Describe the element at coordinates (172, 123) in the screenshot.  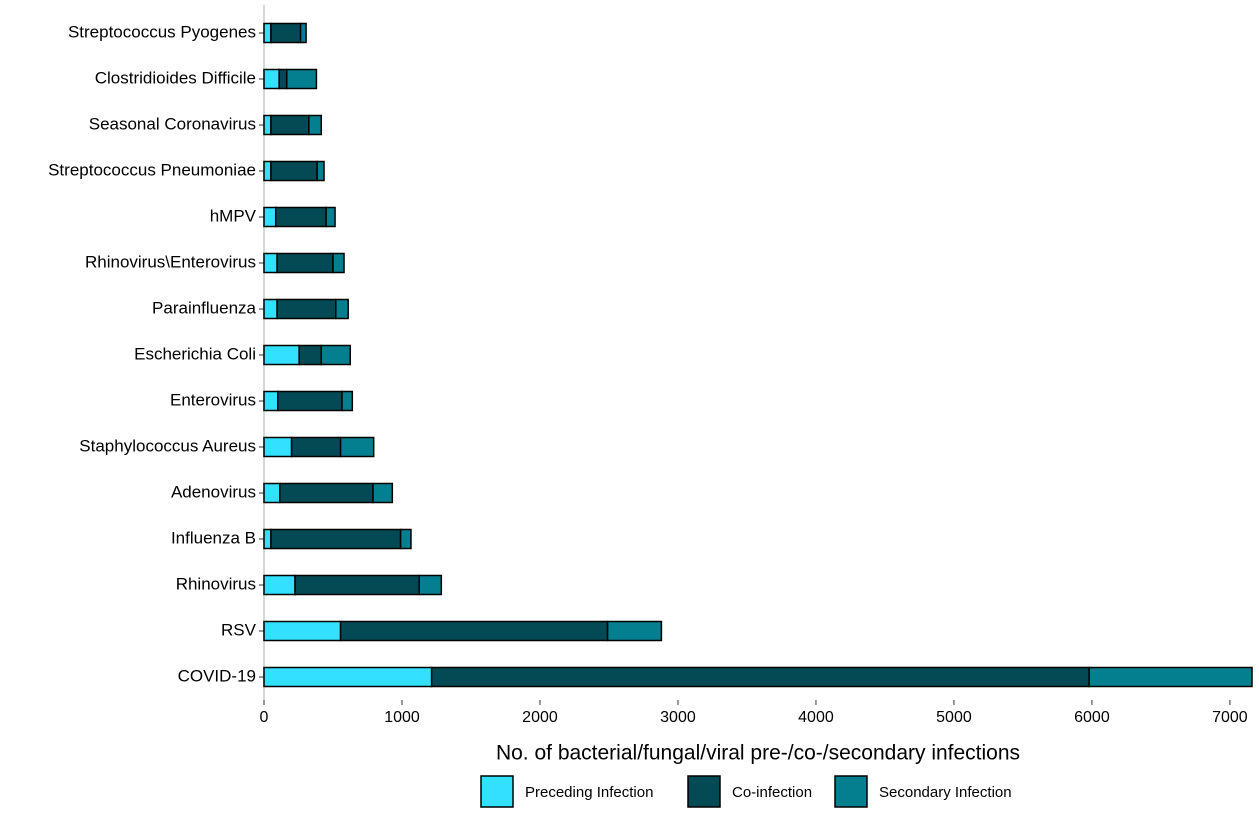
I see `y-tick-label: Seasonal Coronavirus` at that location.